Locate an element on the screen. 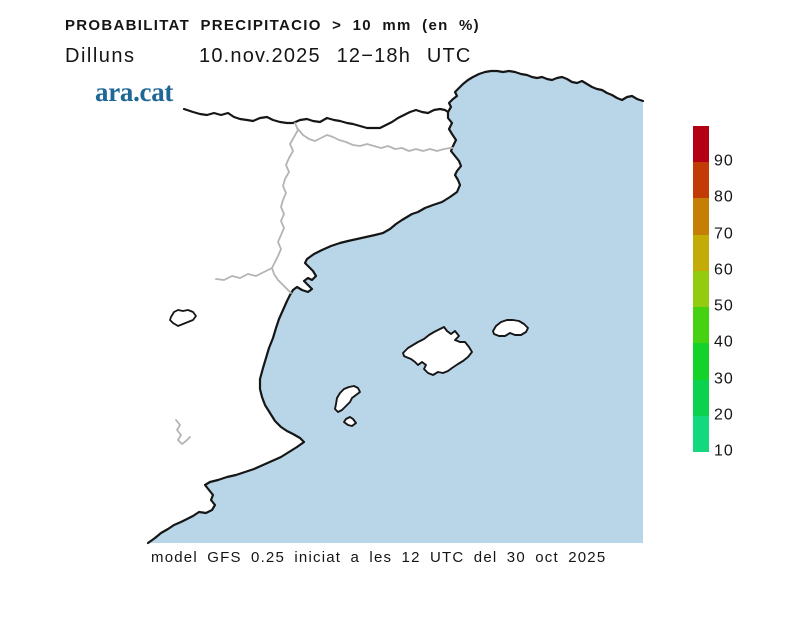  colorbar-tick-90: 90 is located at coordinates (724, 161).